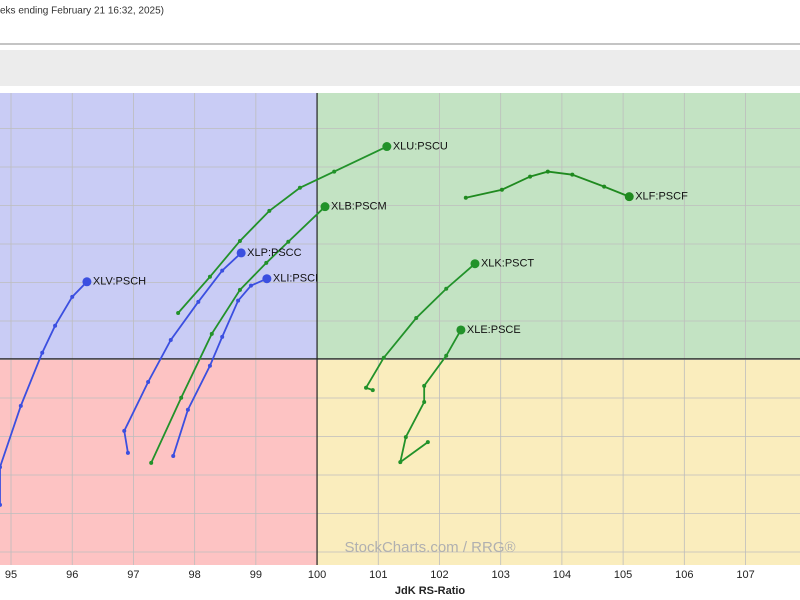  I want to click on tail-label: XLI:PSCI, so click(295, 279).